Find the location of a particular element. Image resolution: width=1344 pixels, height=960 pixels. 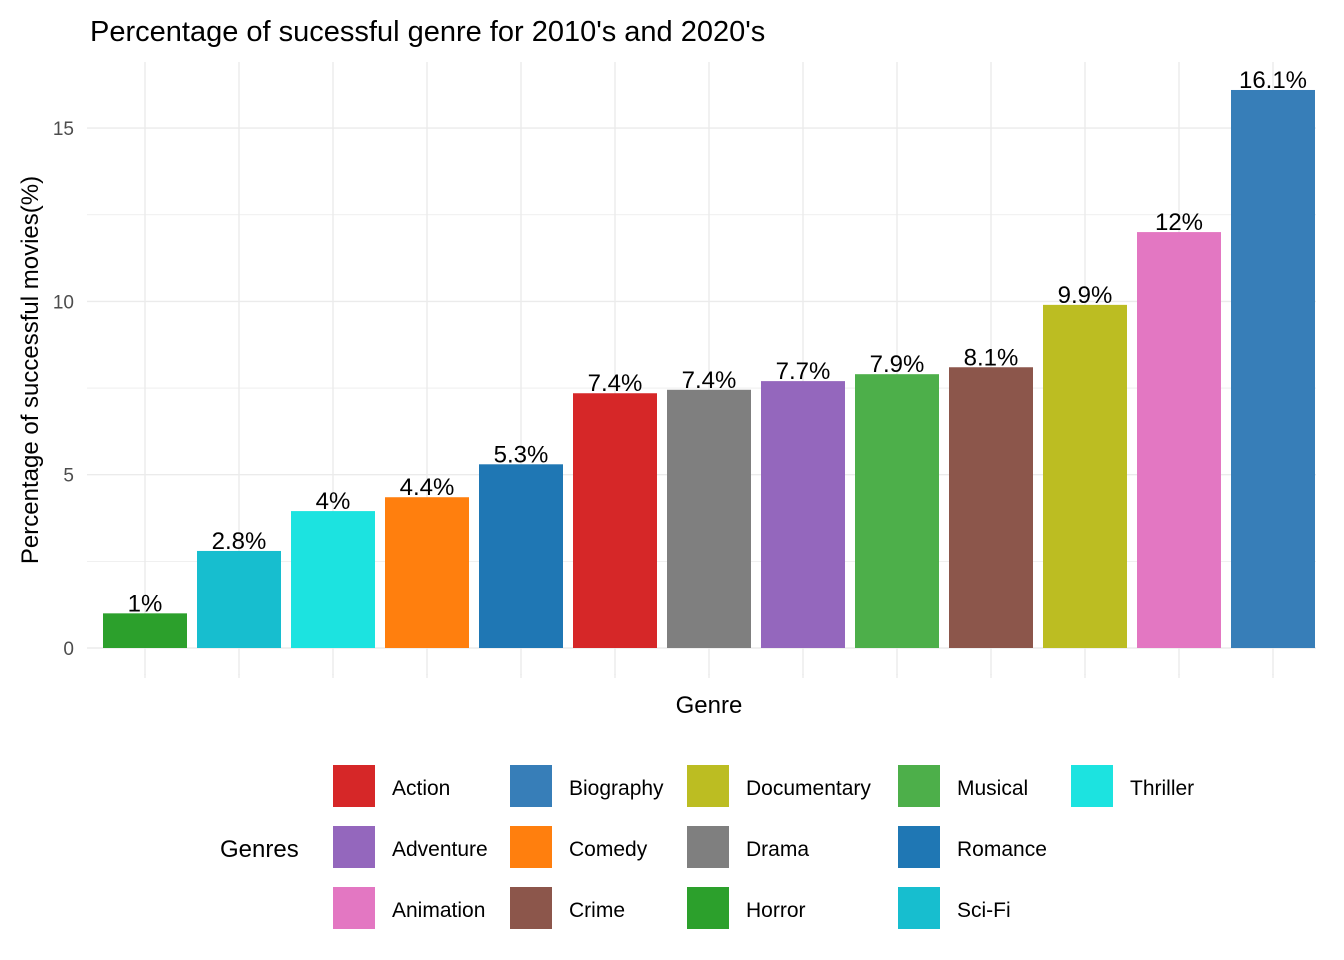

legend-label: Romance is located at coordinates (1002, 849).